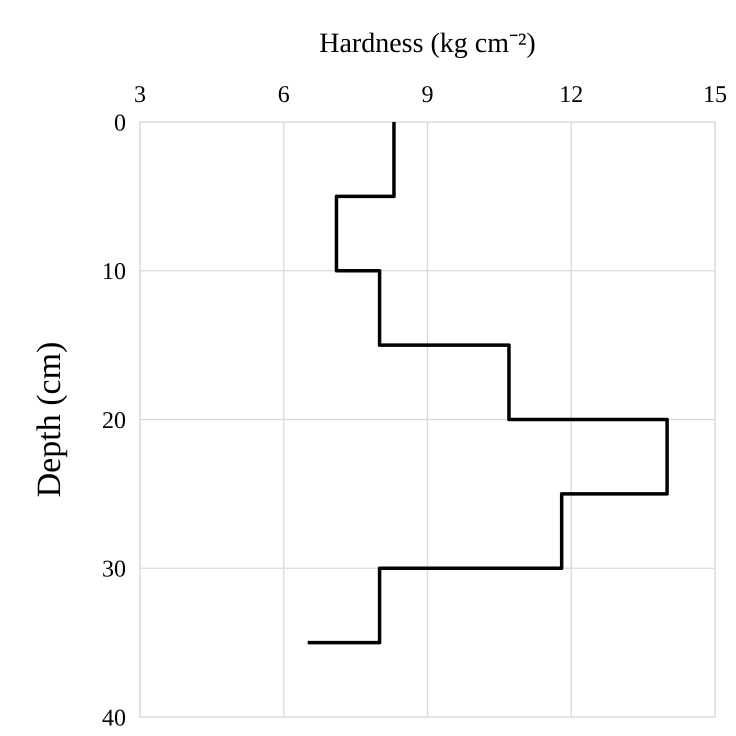 This screenshot has height=736, width=736. What do you see at coordinates (114, 718) in the screenshot?
I see `y-tick-label: 40` at bounding box center [114, 718].